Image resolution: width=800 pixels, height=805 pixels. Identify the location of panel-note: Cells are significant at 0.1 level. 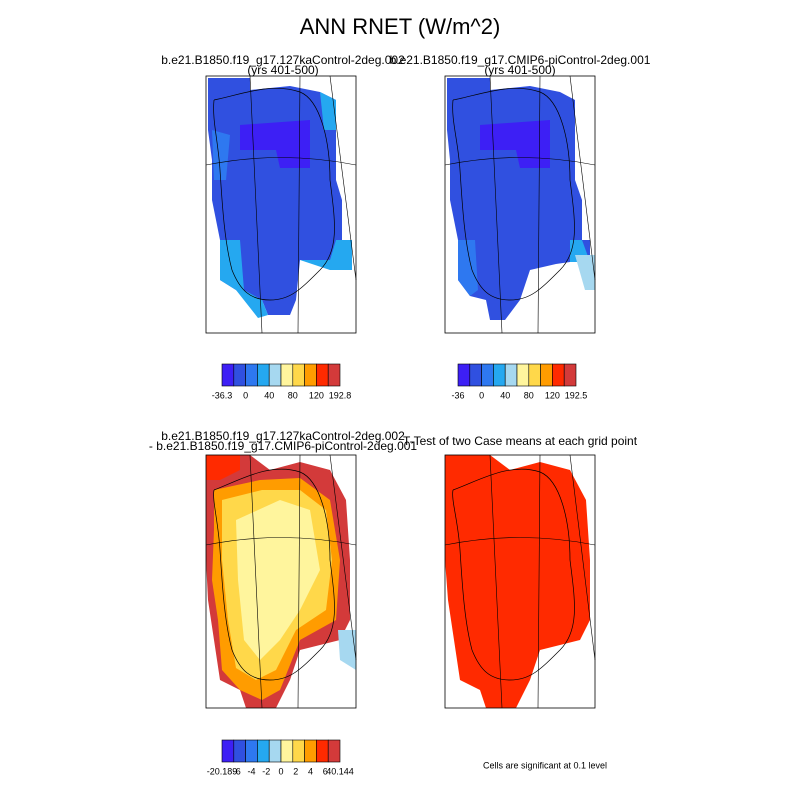
(545, 765).